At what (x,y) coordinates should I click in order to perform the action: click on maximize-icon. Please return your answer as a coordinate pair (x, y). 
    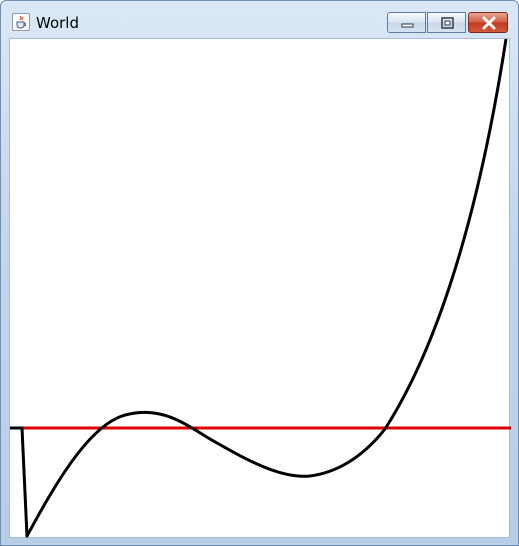
    Looking at the image, I should click on (447, 23).